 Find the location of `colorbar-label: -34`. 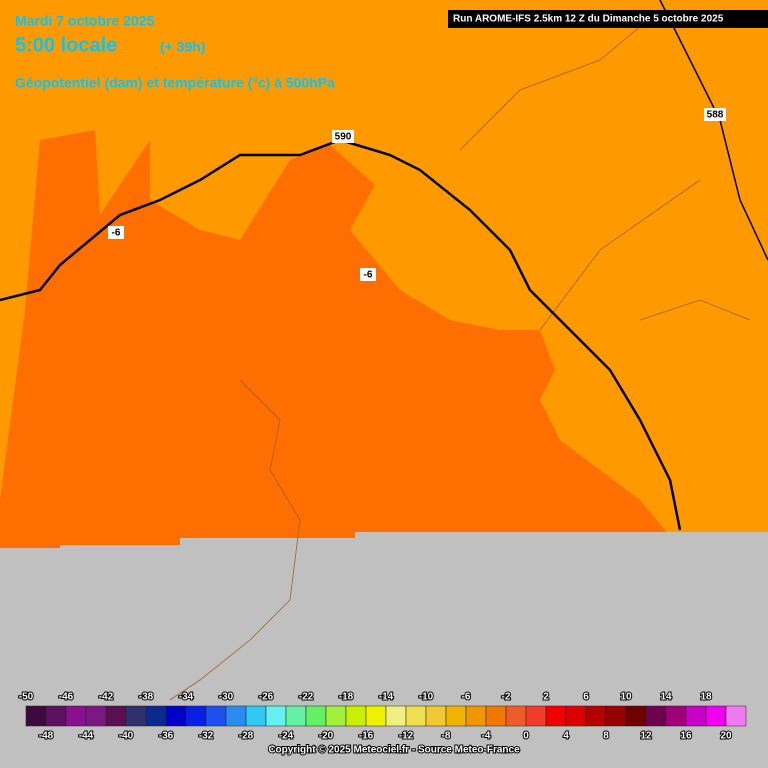

colorbar-label: -34 is located at coordinates (186, 697).